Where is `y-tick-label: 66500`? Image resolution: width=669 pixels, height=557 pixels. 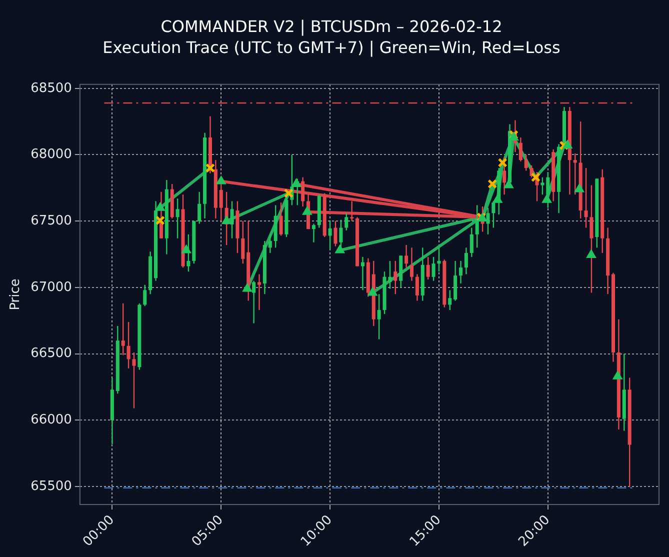
y-tick-label: 66500 is located at coordinates (51, 354).